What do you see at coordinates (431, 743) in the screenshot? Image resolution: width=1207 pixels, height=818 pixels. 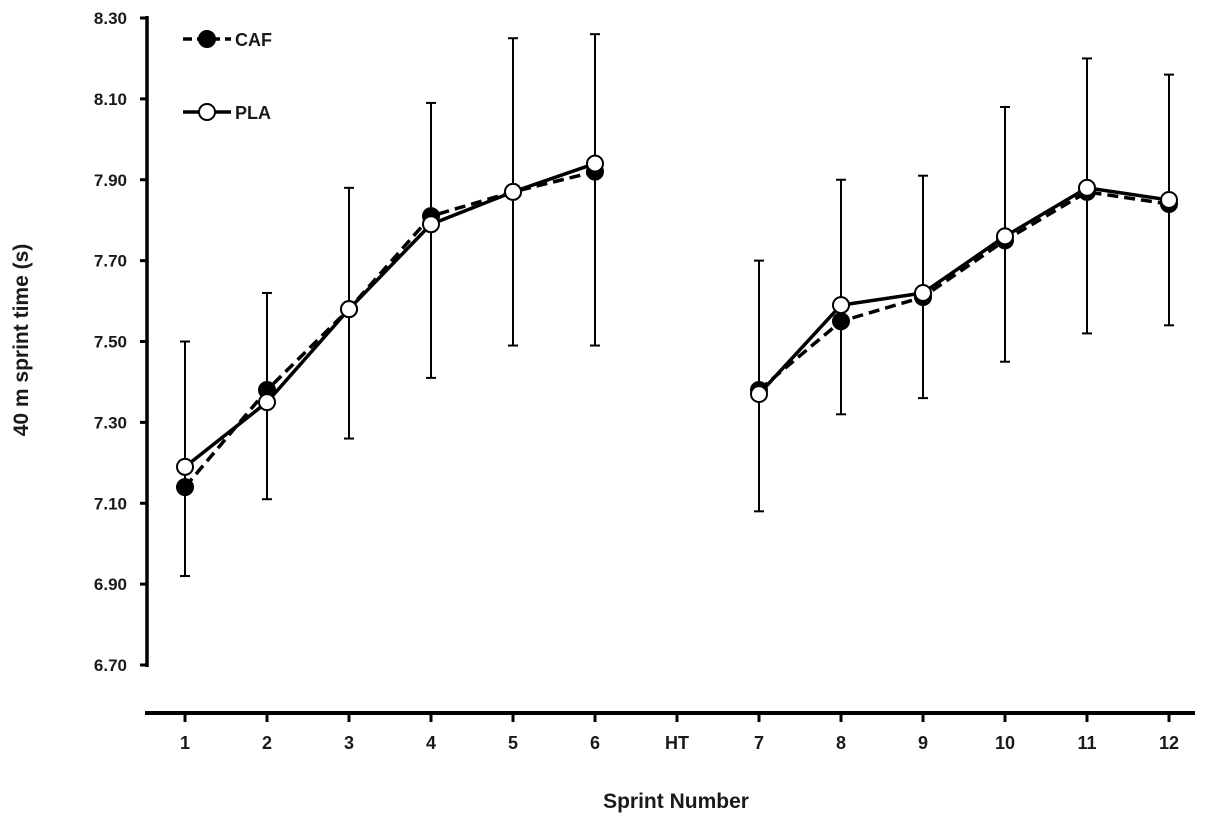 I see `x-tick-label: 4` at bounding box center [431, 743].